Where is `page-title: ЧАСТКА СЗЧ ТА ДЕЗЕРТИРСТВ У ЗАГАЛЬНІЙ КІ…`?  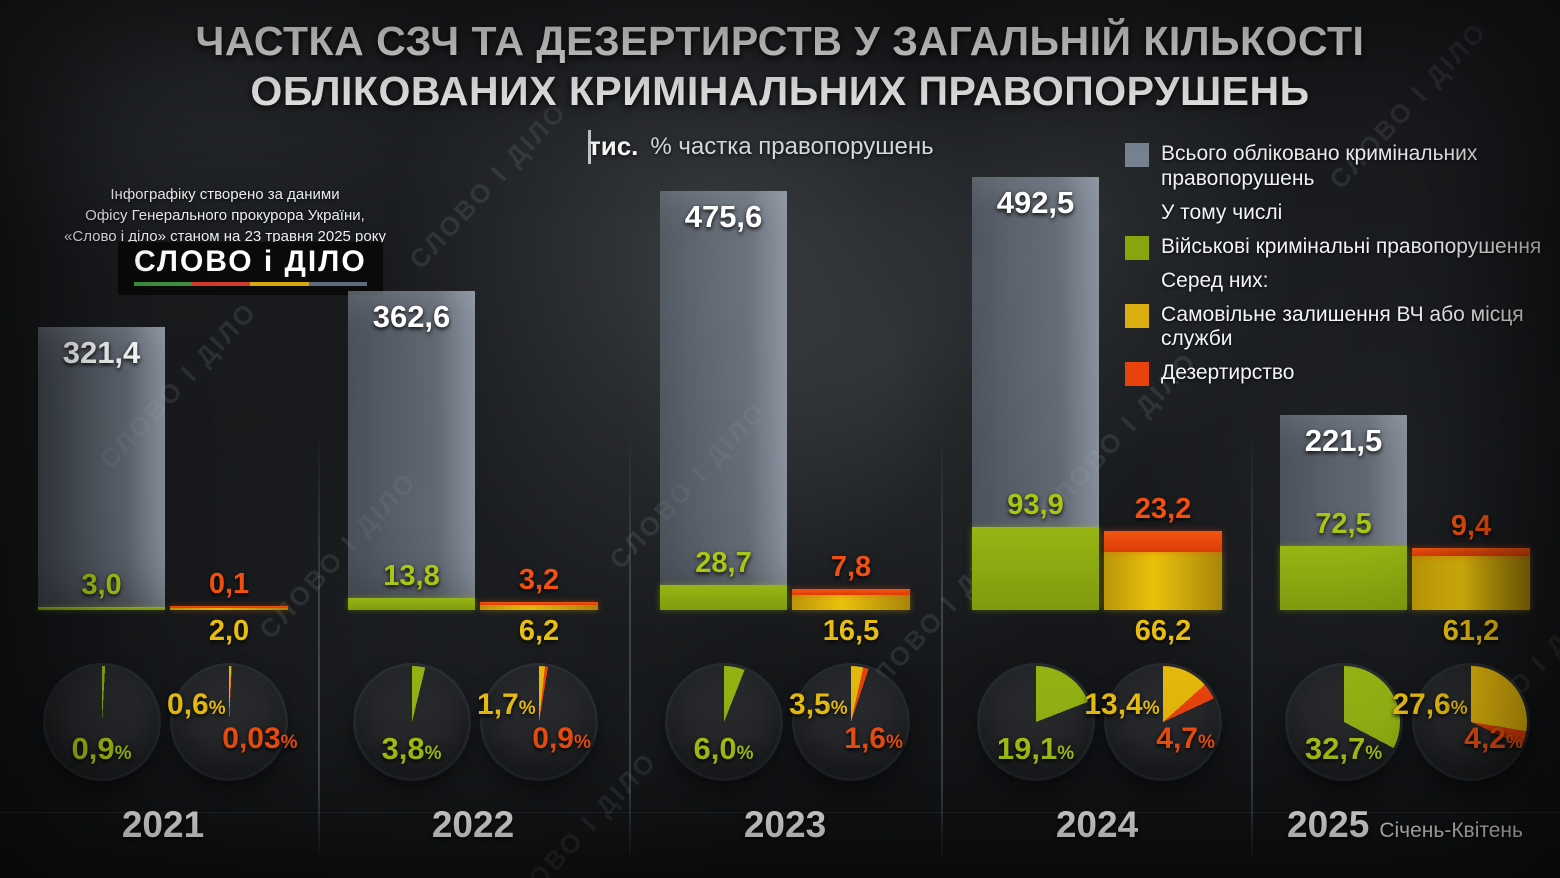
page-title: ЧАСТКА СЗЧ ТА ДЕЗЕРТИРСТВ У ЗАГАЛЬНІЙ КІ… is located at coordinates (780, 66).